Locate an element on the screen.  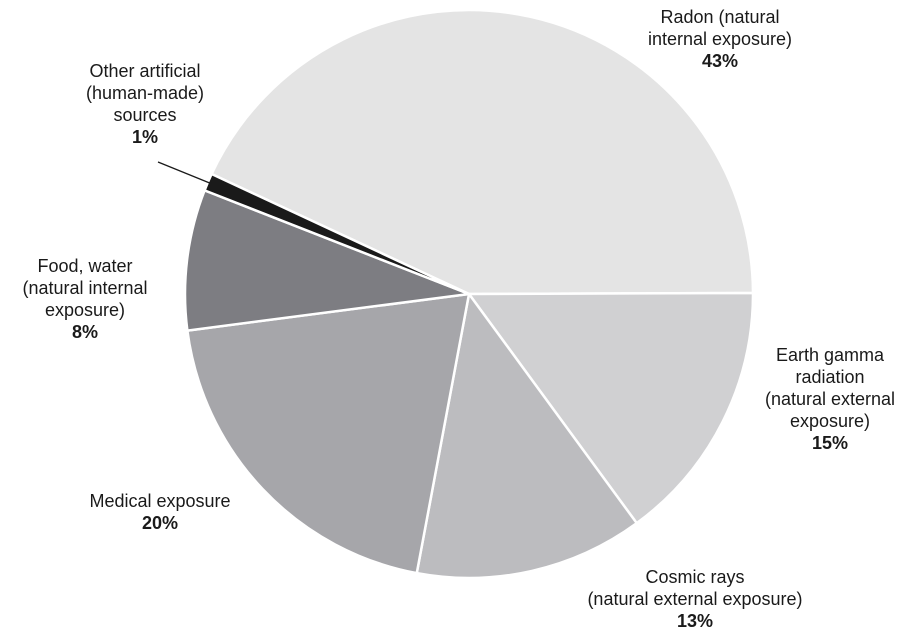
radon-value: 43% is located at coordinates (720, 61).